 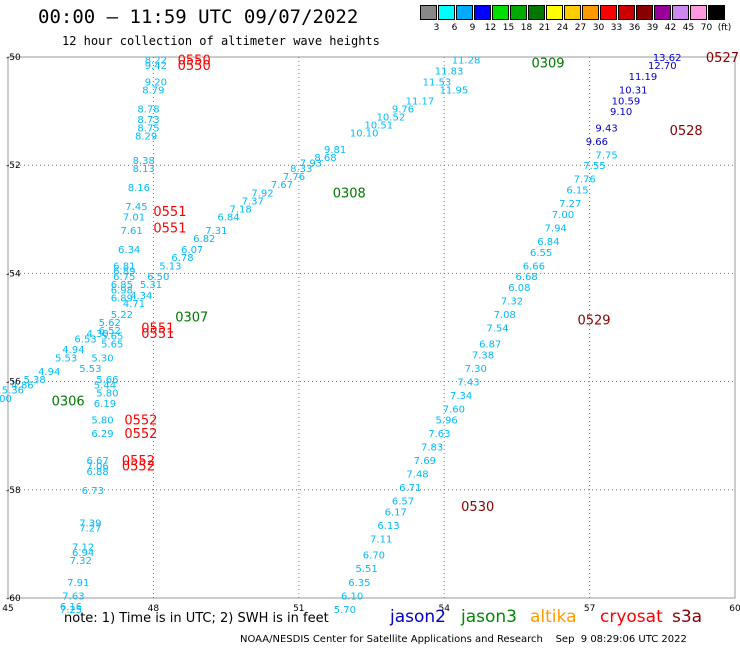 What do you see at coordinates (124, 266) in the screenshot?
I see `wave-height-value: 6.81` at bounding box center [124, 266].